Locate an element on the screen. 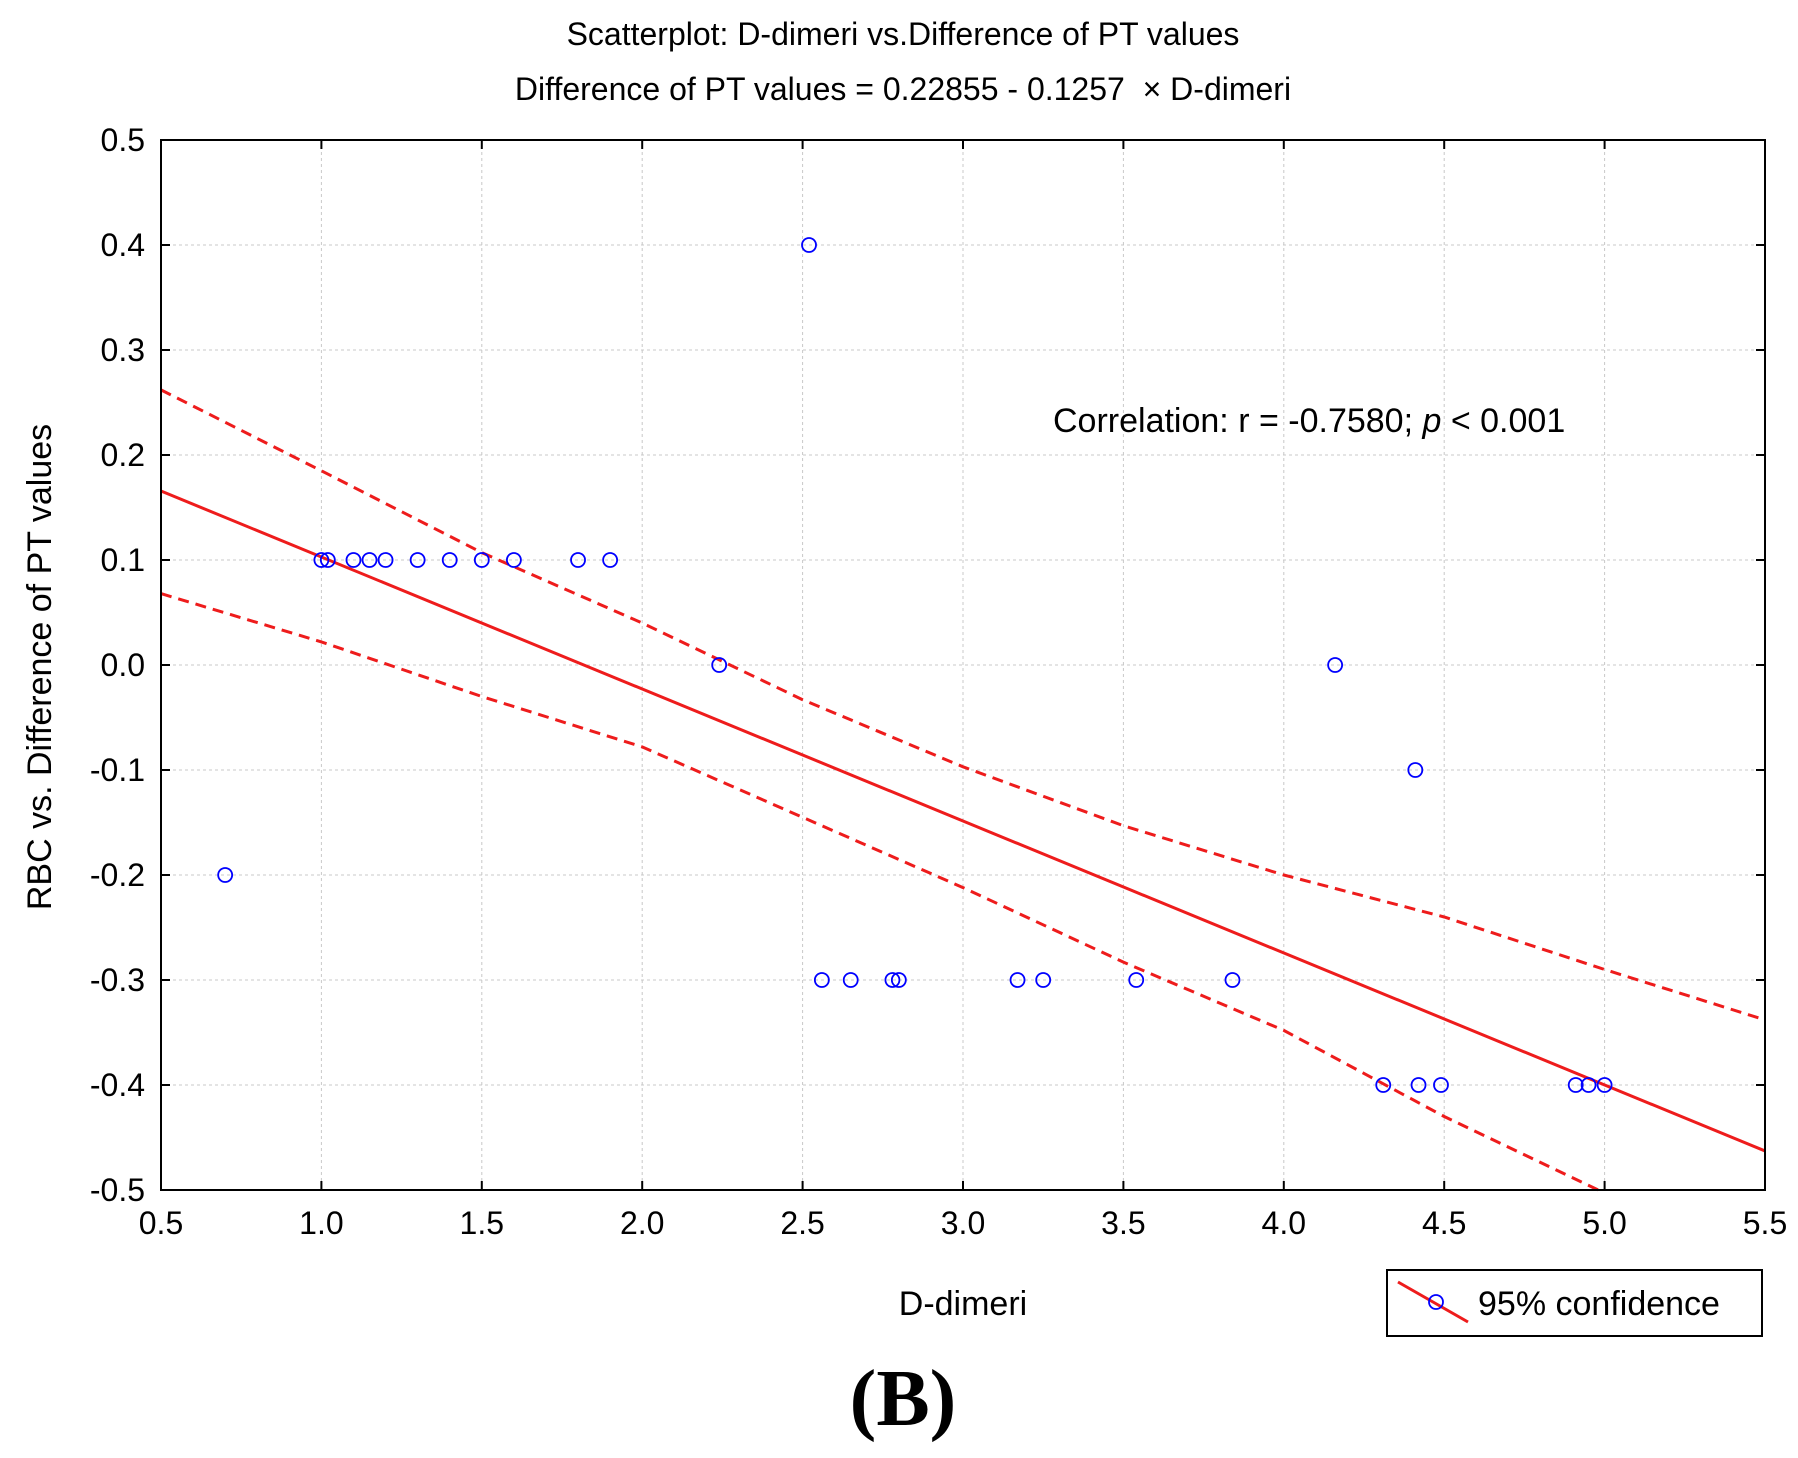 This screenshot has width=1798, height=1458. legend-marker-swatch is located at coordinates (1436, 1302).